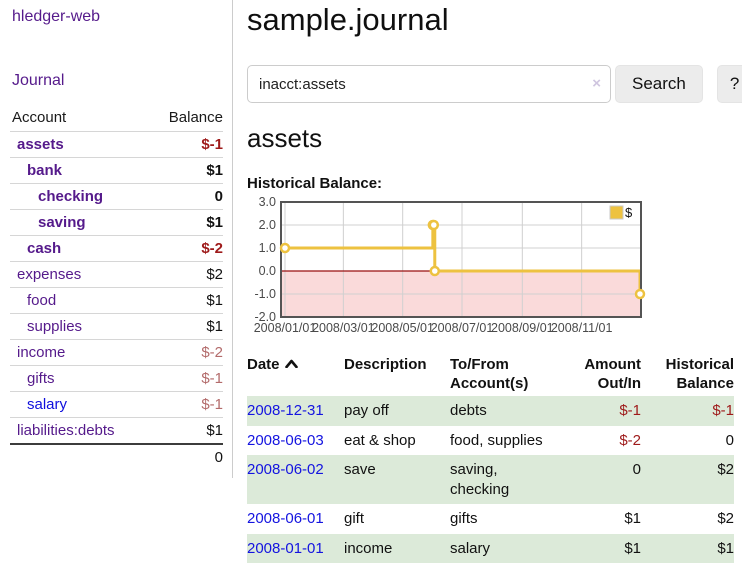 The image size is (742, 582). What do you see at coordinates (38, 80) in the screenshot?
I see `journal-link: Journal` at bounding box center [38, 80].